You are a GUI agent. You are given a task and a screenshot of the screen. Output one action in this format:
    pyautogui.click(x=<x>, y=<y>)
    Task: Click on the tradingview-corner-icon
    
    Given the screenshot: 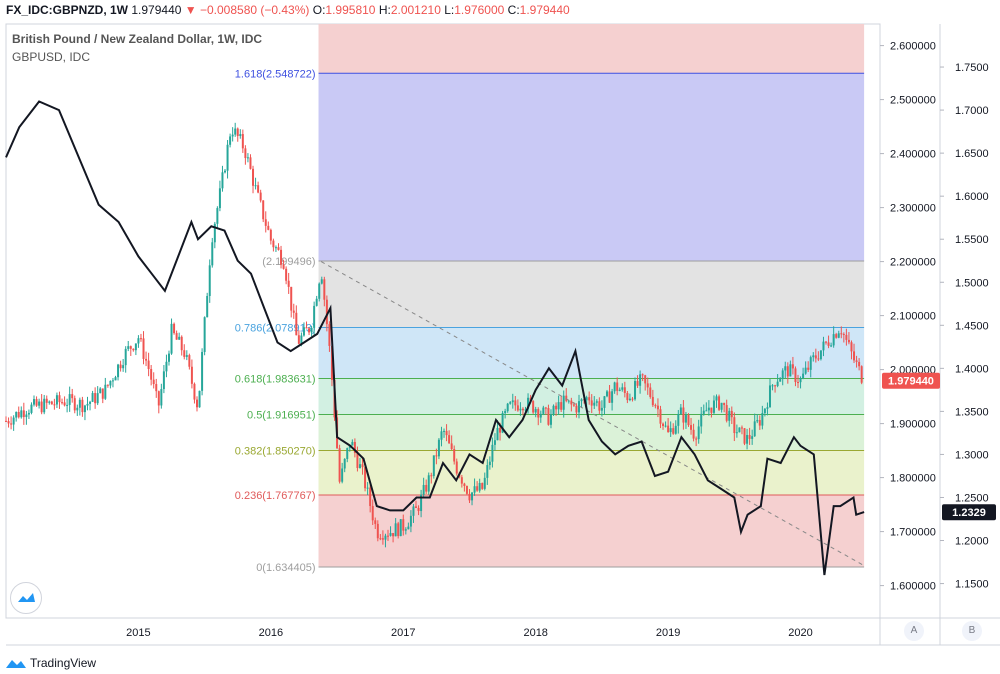 What is the action you would take?
    pyautogui.click(x=26, y=598)
    